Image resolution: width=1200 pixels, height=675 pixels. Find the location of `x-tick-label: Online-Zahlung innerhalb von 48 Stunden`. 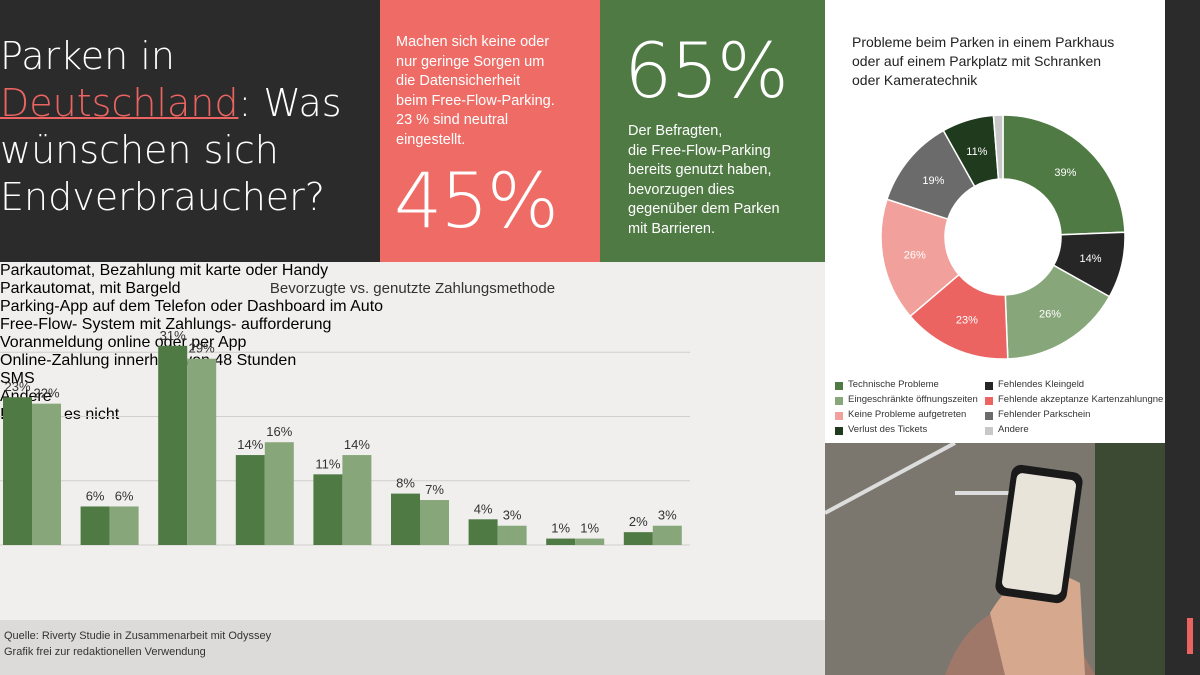

x-tick-label: Online-Zahlung innerhalb von 48 Stunden is located at coordinates (148, 360).